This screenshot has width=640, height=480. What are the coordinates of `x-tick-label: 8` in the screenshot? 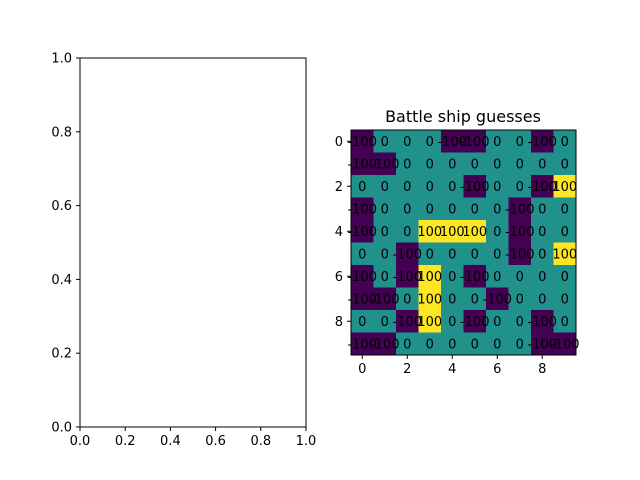 It's located at (542, 369).